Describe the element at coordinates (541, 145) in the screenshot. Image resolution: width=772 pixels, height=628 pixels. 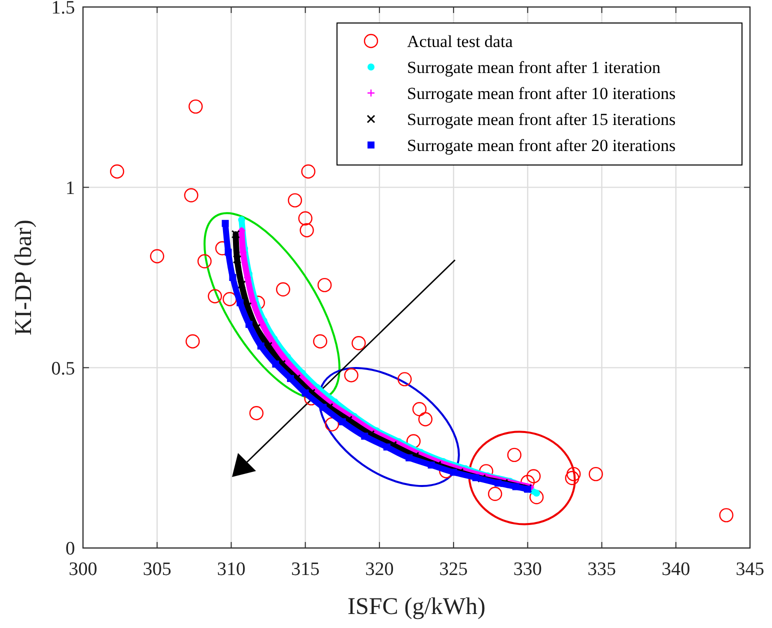
I see `legend-label: Surrogate mean front after 20 iterations` at that location.